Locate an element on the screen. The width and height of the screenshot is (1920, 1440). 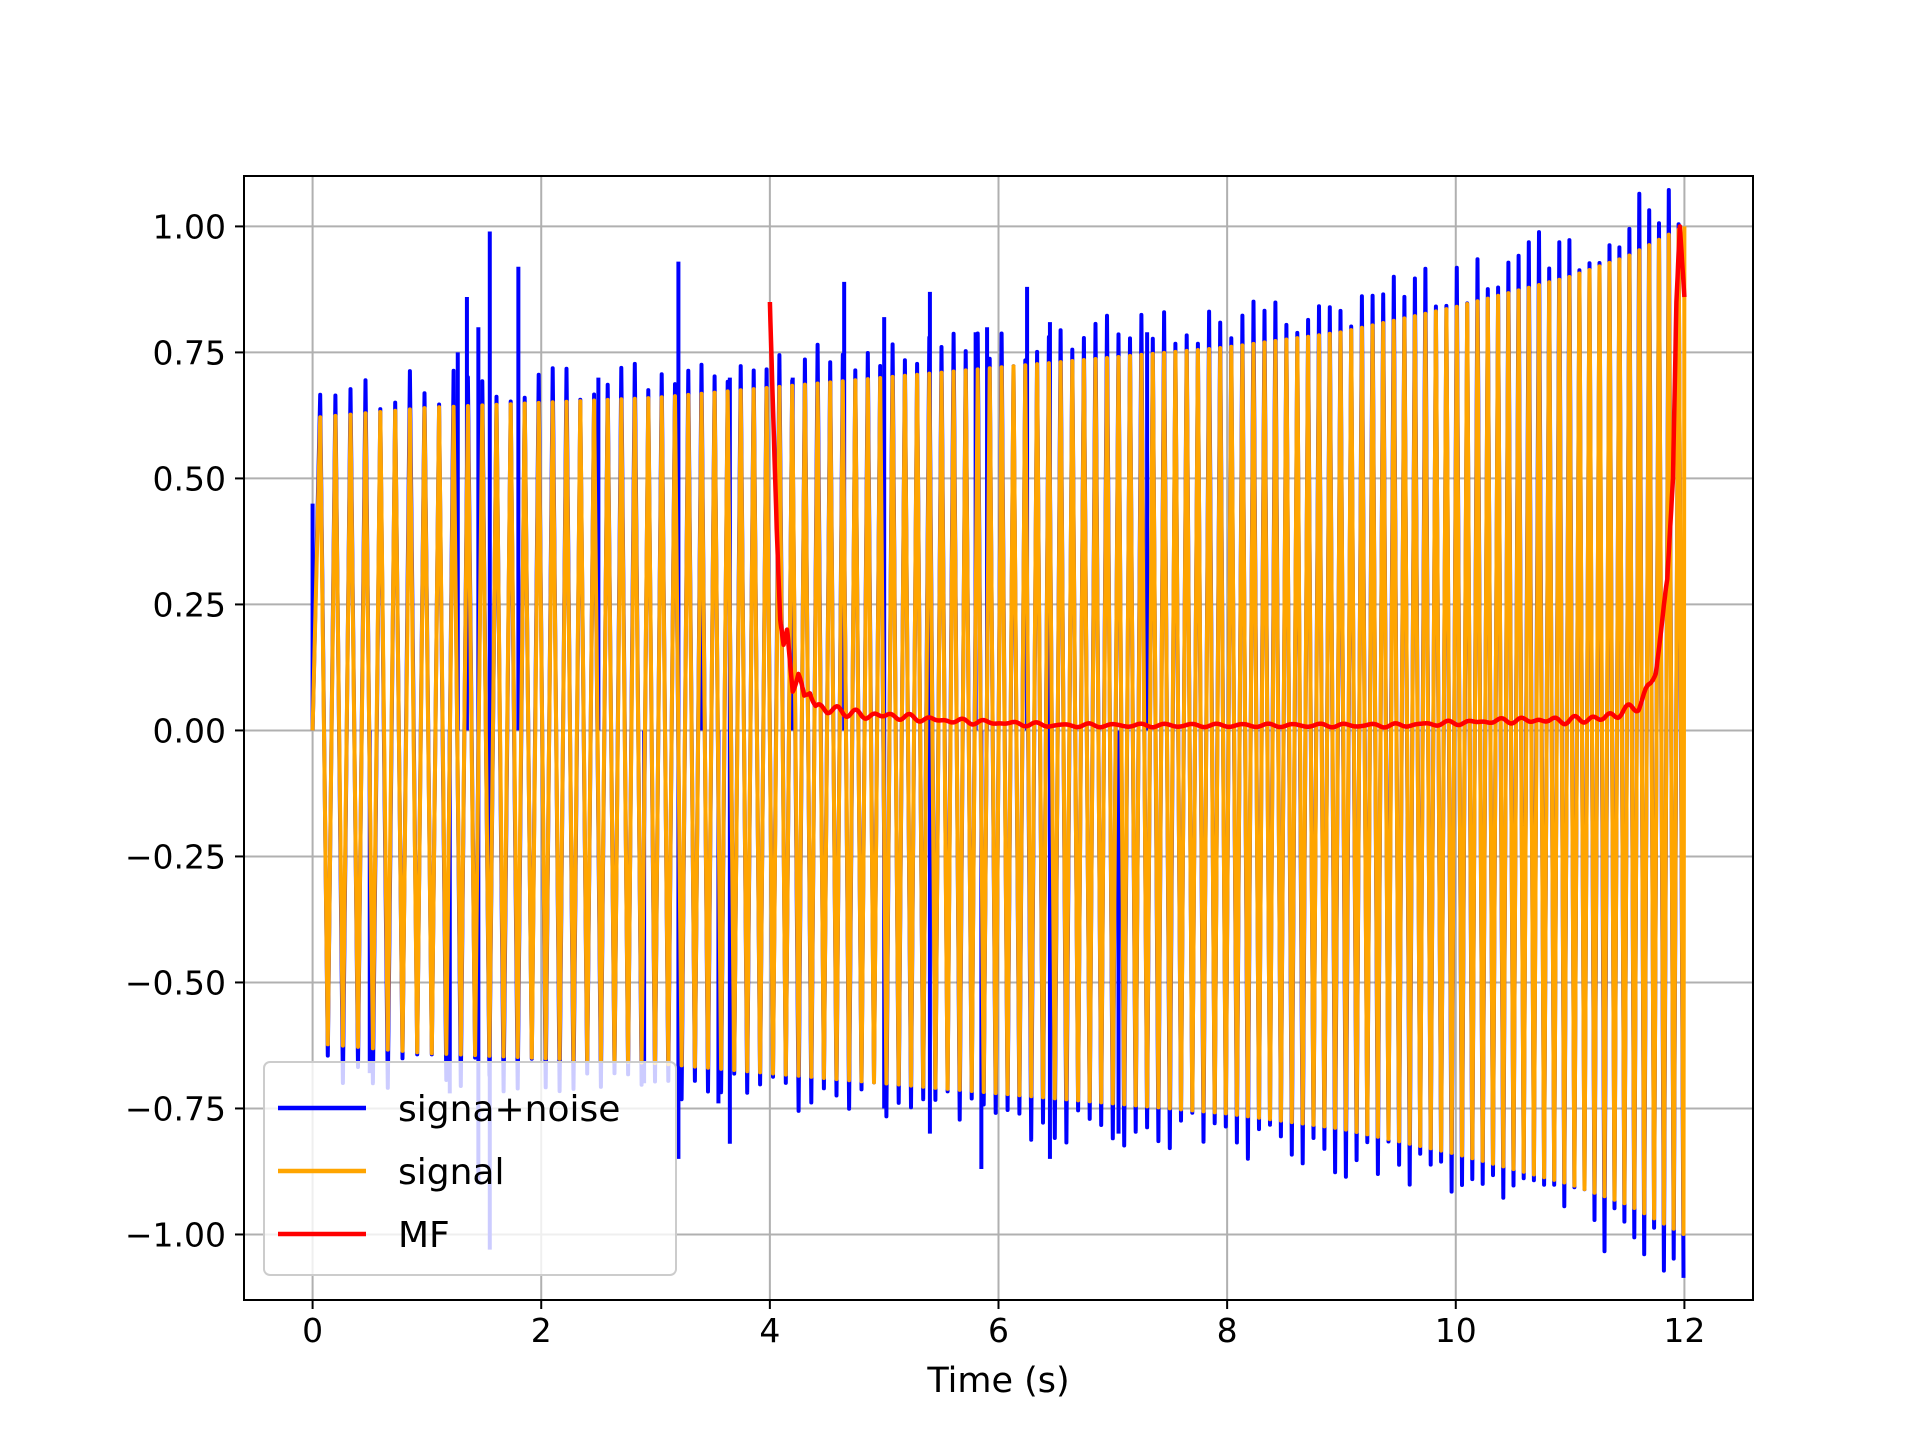
legend-label: signal is located at coordinates (451, 1172).